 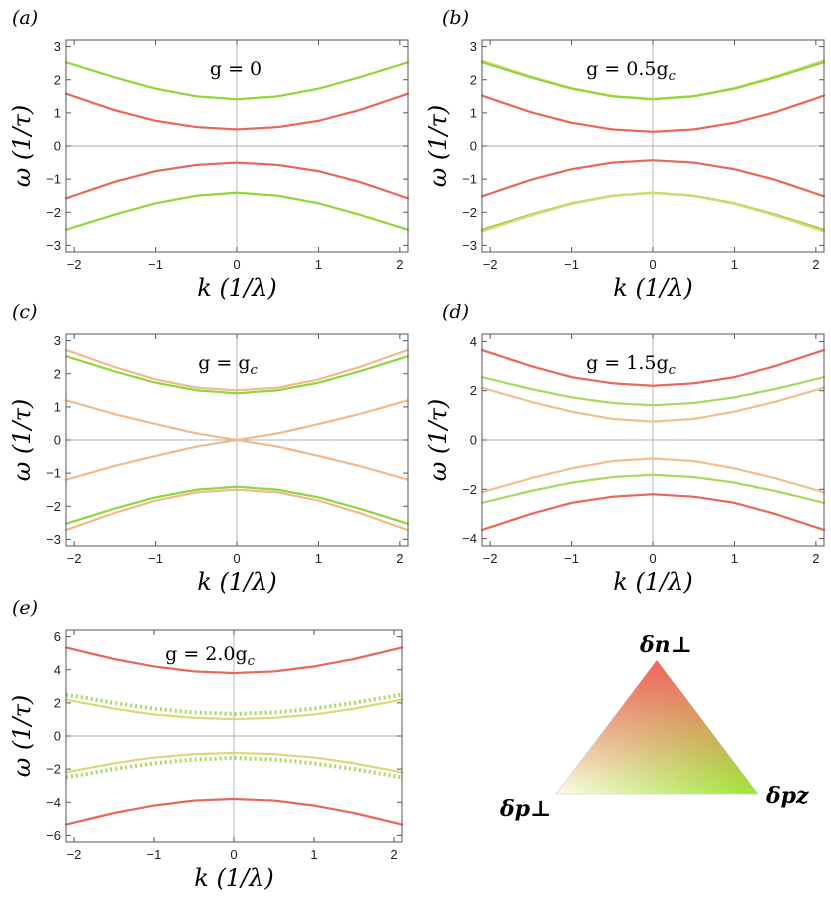 What do you see at coordinates (631, 365) in the screenshot?
I see `g-annotation: g = 1.5gc` at bounding box center [631, 365].